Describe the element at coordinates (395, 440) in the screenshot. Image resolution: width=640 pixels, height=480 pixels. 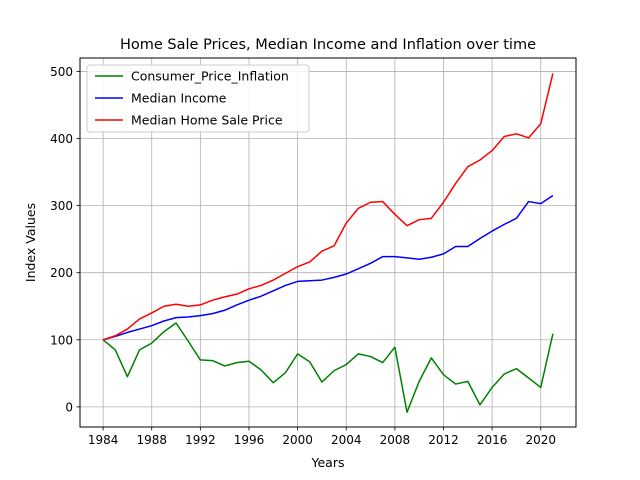
I see `x-tick-label: 2008` at that location.